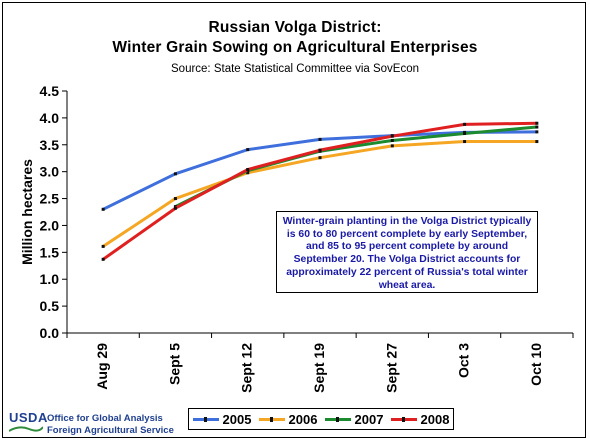 This screenshot has height=442, width=590. I want to click on legend-label: 2006, so click(303, 419).